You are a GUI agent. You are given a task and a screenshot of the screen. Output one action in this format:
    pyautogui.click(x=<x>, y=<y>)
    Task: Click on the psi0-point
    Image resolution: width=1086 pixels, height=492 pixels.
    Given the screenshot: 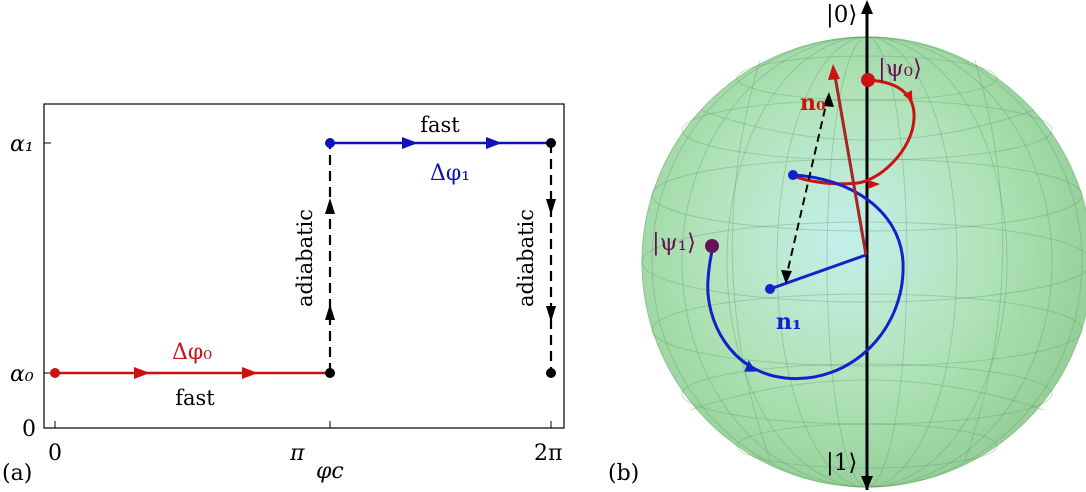 What is the action you would take?
    pyautogui.click(x=868, y=80)
    